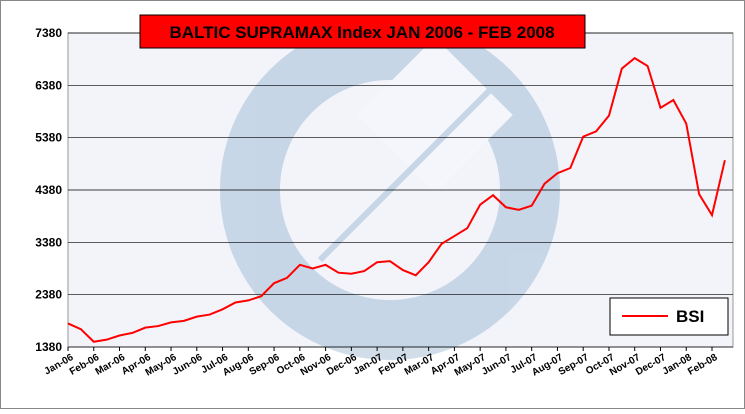  What do you see at coordinates (690, 316) in the screenshot?
I see `legend-label: BSI` at bounding box center [690, 316].